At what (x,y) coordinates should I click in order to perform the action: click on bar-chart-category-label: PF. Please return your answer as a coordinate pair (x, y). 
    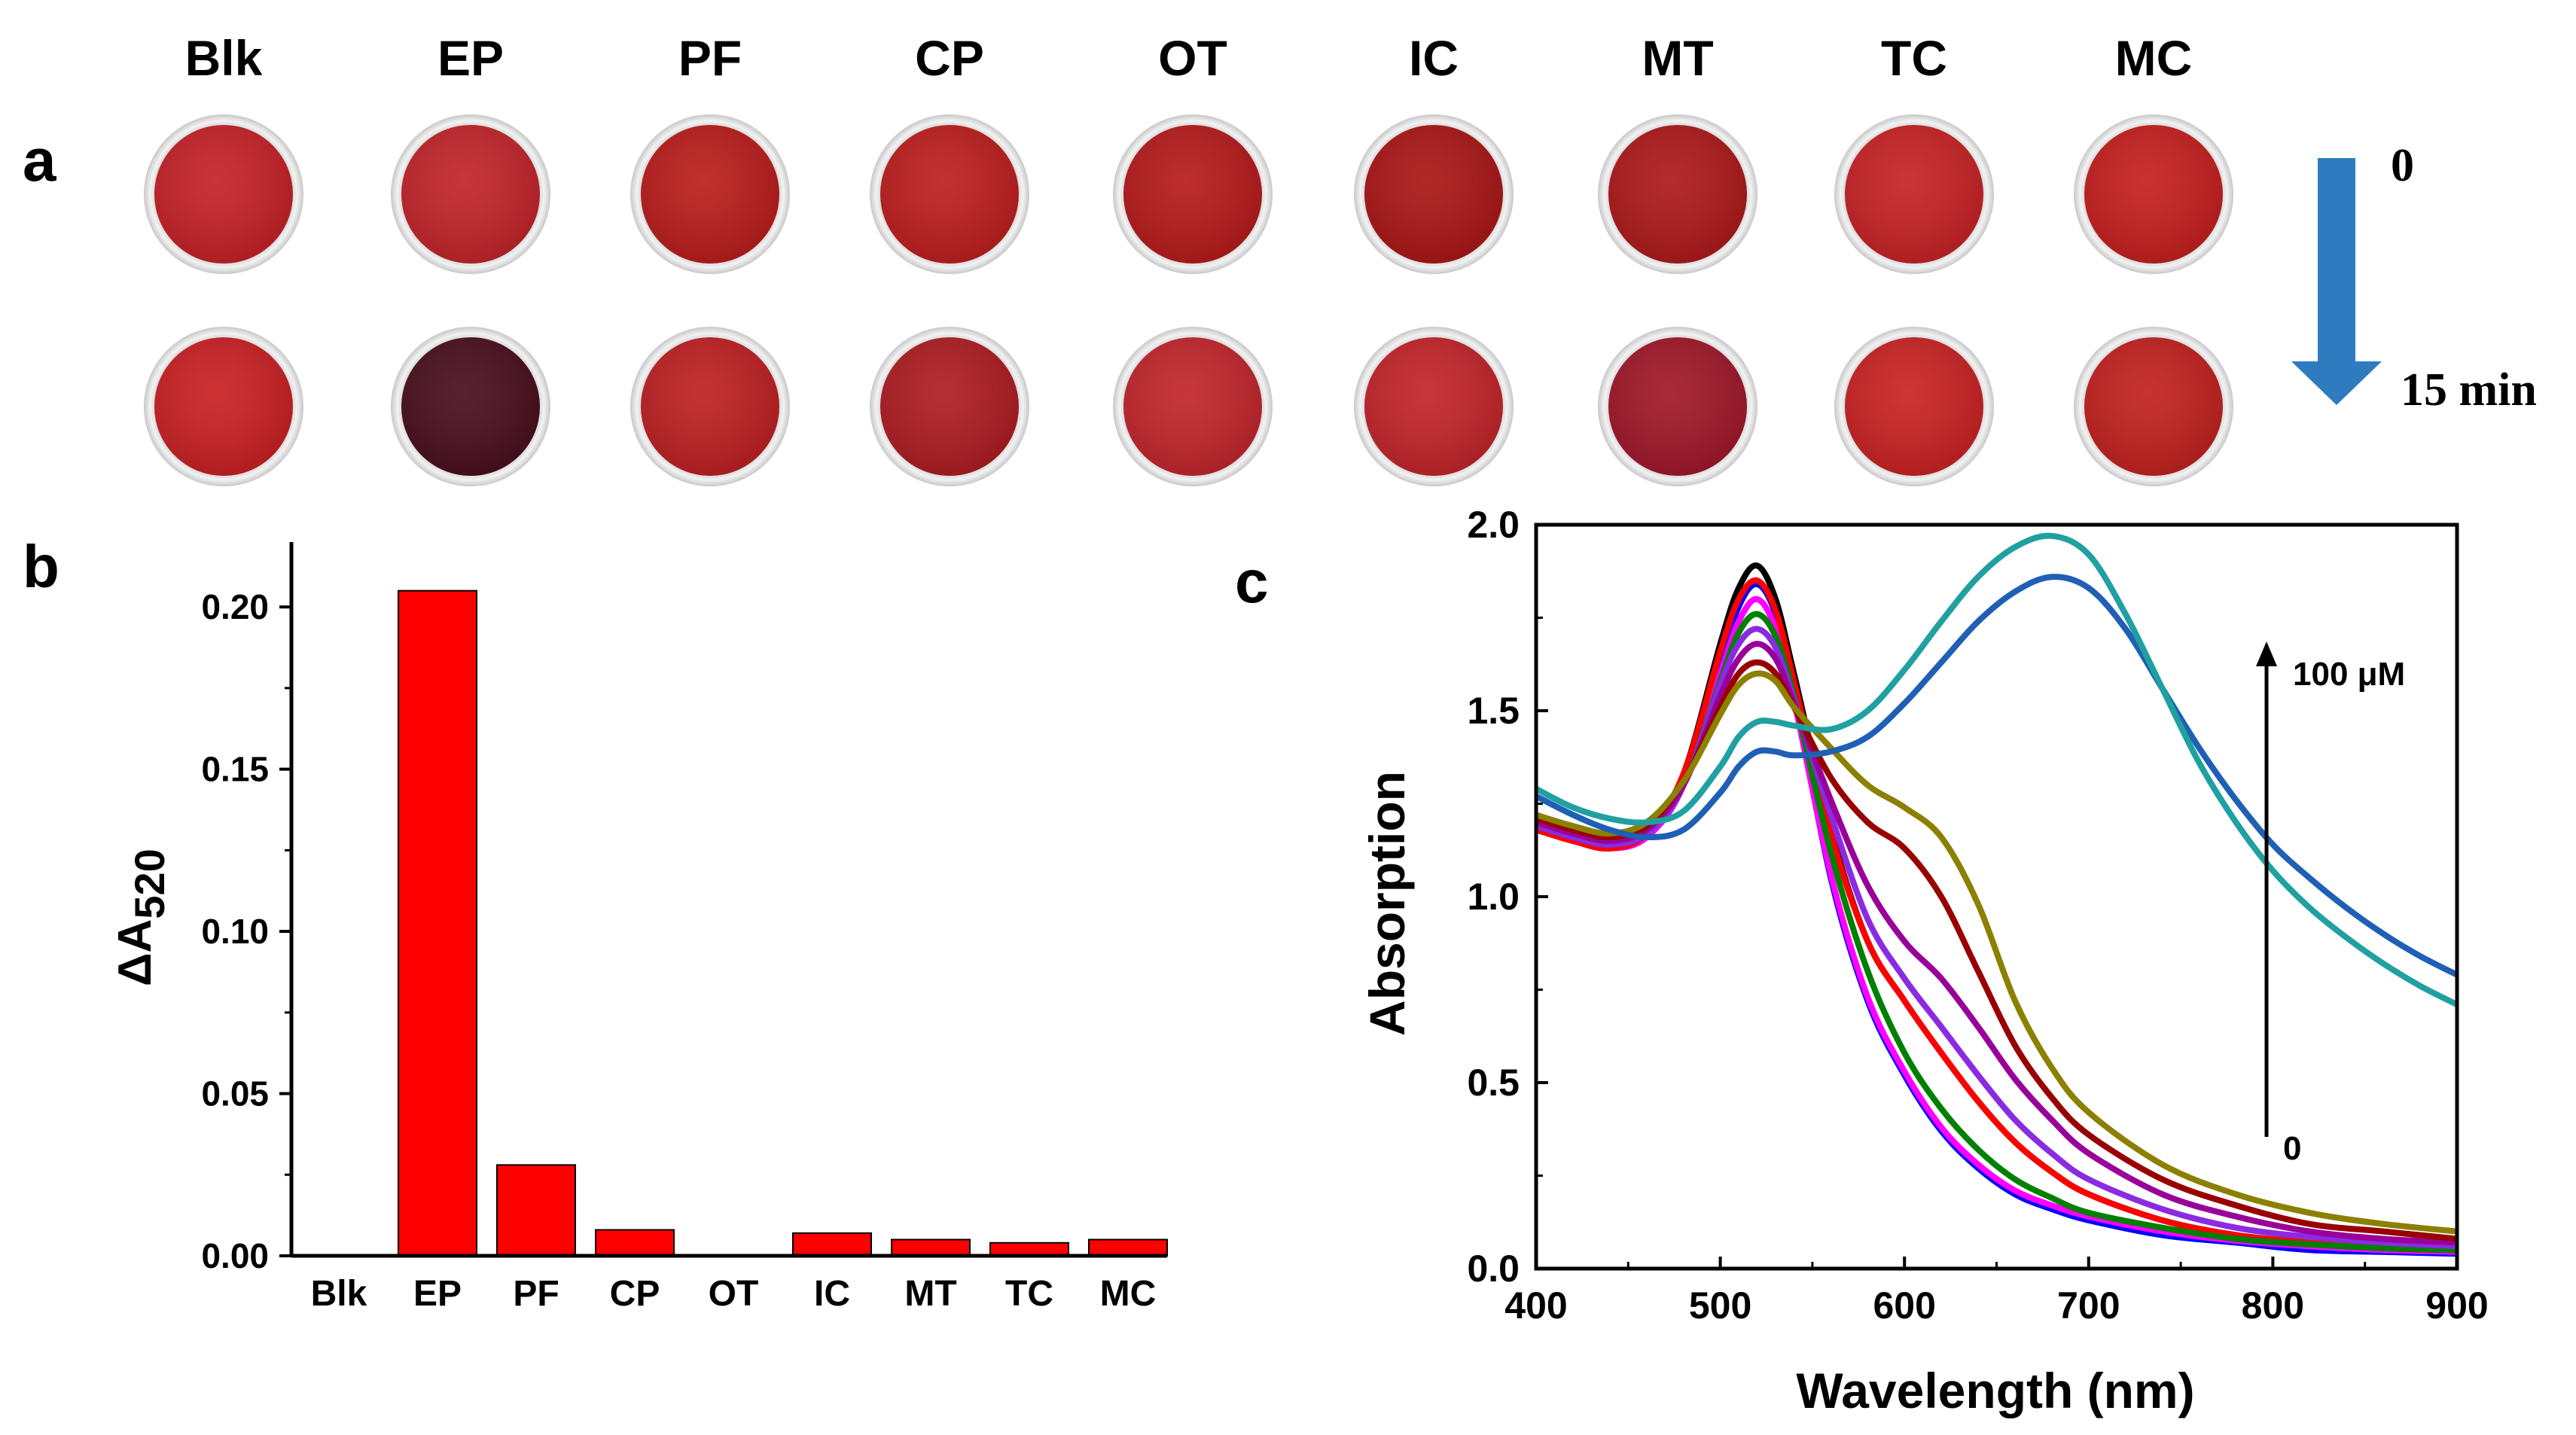
    Looking at the image, I should click on (536, 1294).